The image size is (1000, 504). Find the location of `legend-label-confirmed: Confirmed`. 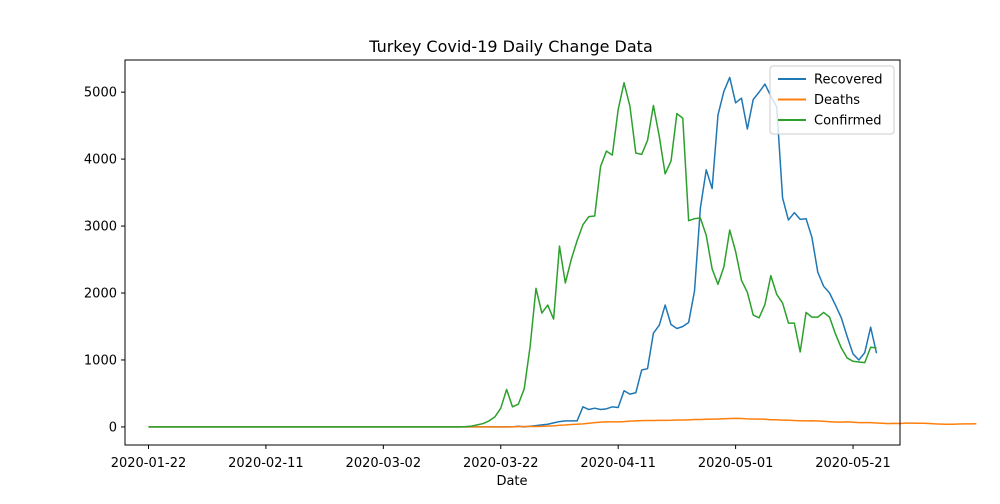

legend-label-confirmed: Confirmed is located at coordinates (848, 121).